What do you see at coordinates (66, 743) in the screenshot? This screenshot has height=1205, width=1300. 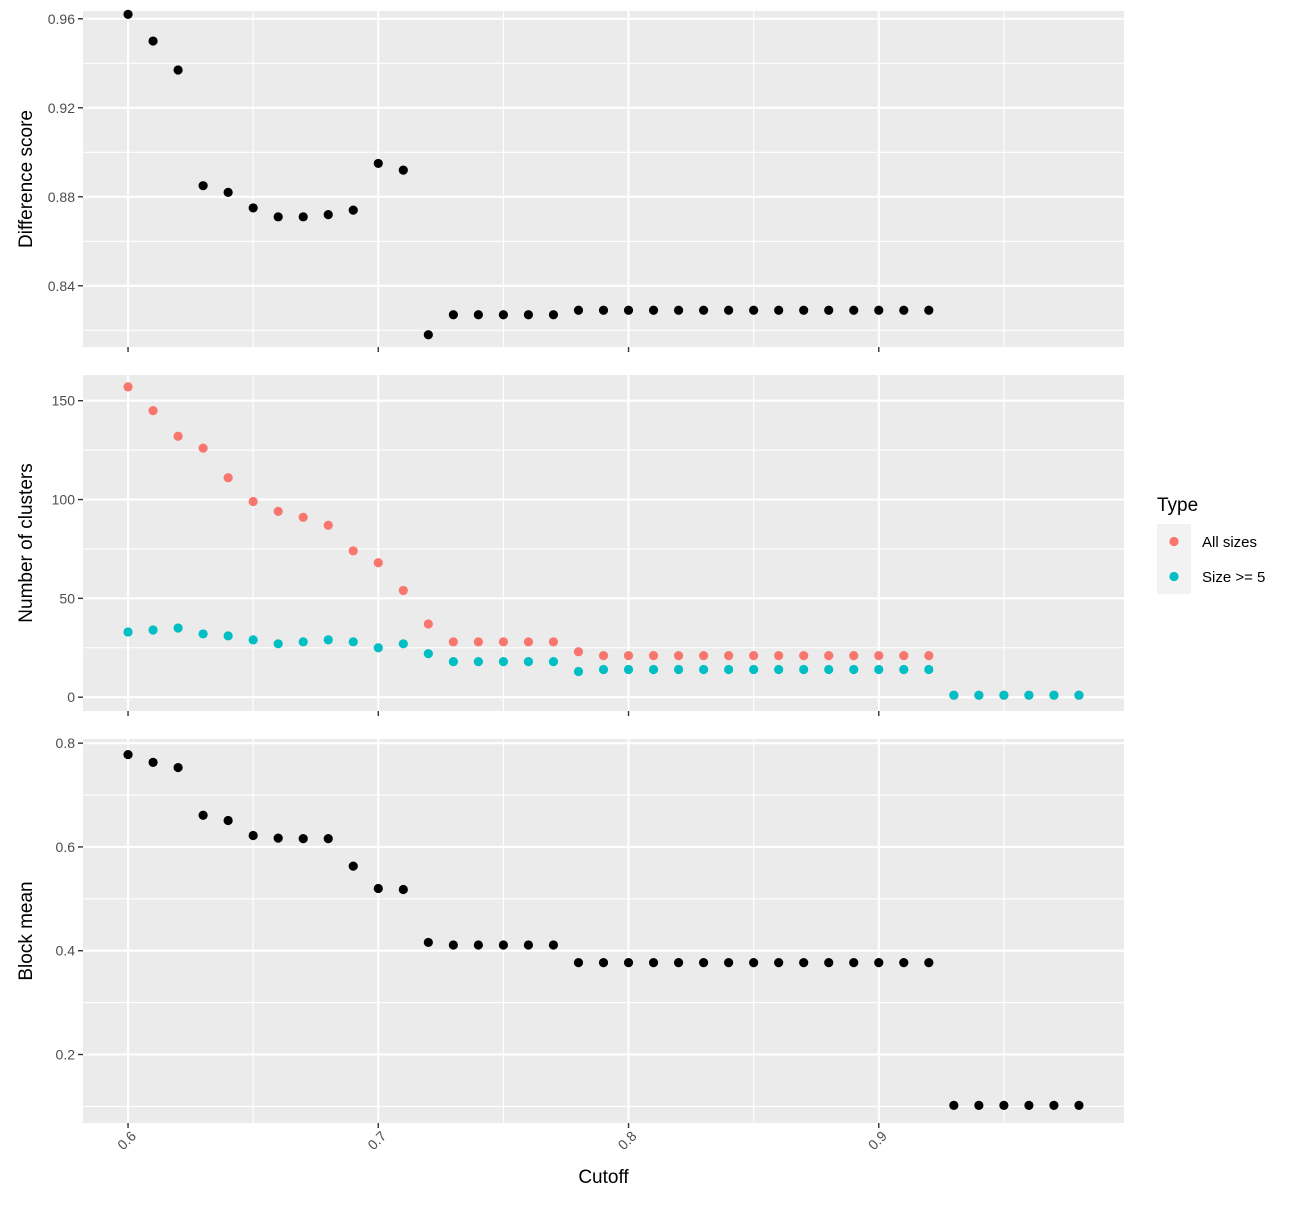 I see `y-tick-label: 0.8` at bounding box center [66, 743].